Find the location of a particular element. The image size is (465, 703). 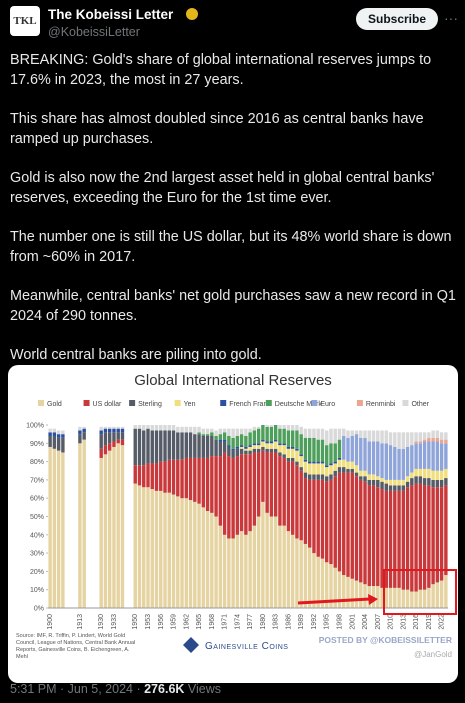

x-tick-label: 1930 is located at coordinates (101, 622).